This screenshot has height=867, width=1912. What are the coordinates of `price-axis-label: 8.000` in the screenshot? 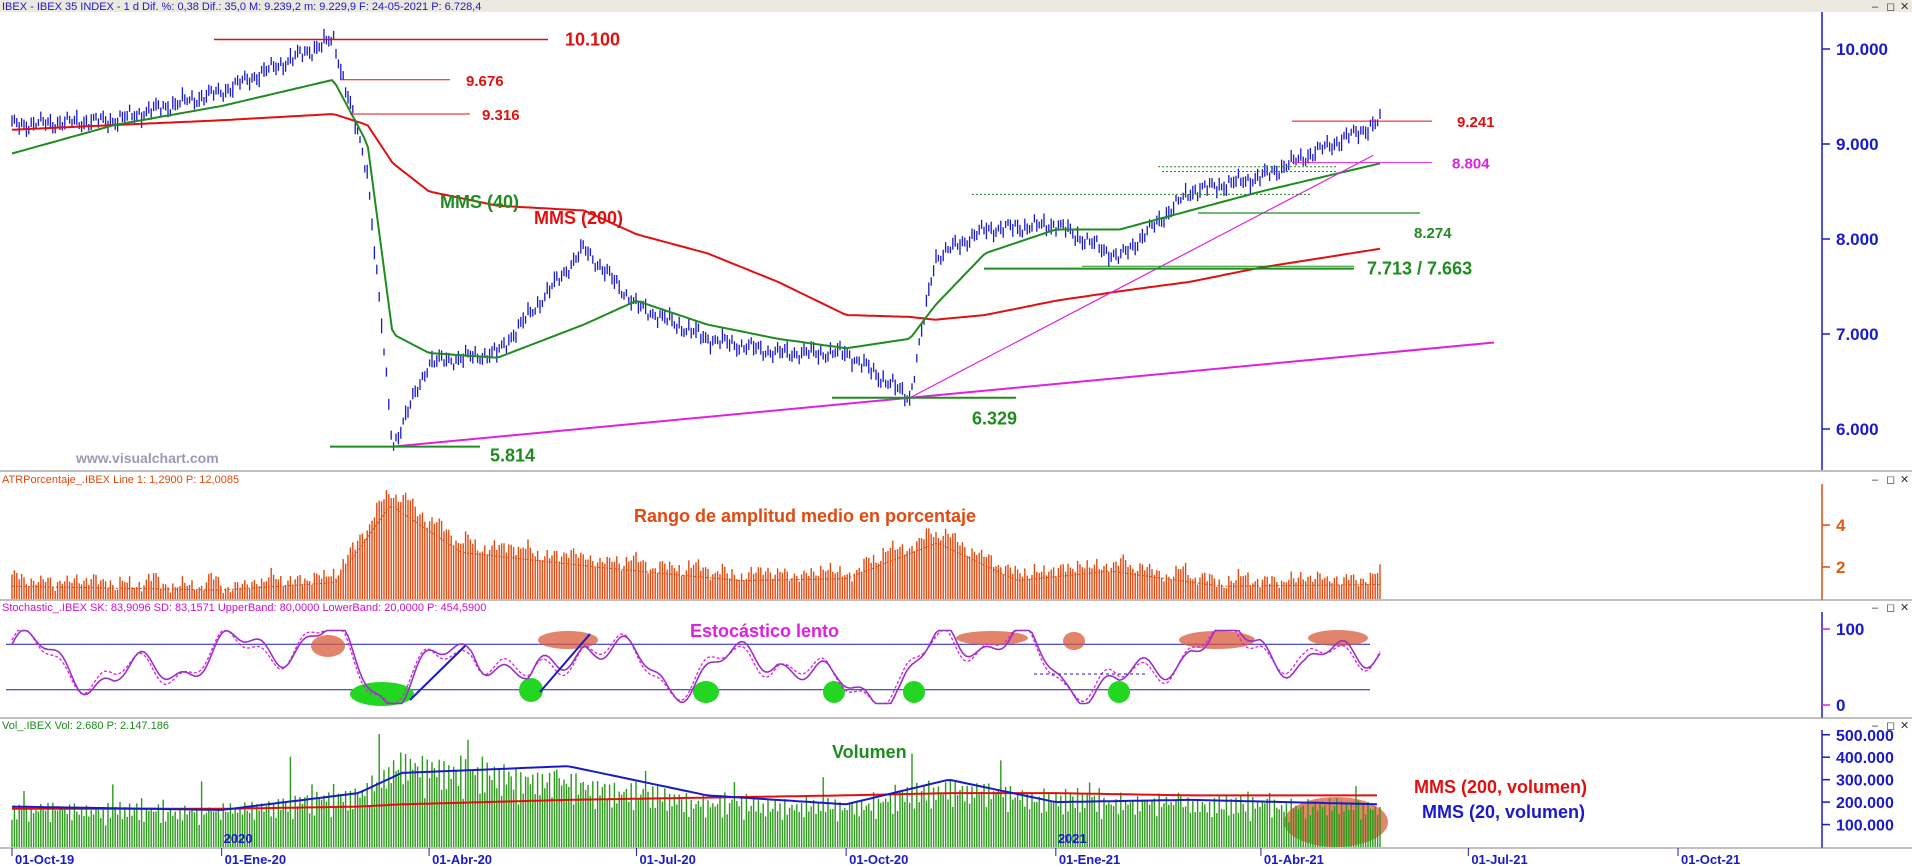 It's located at (1857, 239).